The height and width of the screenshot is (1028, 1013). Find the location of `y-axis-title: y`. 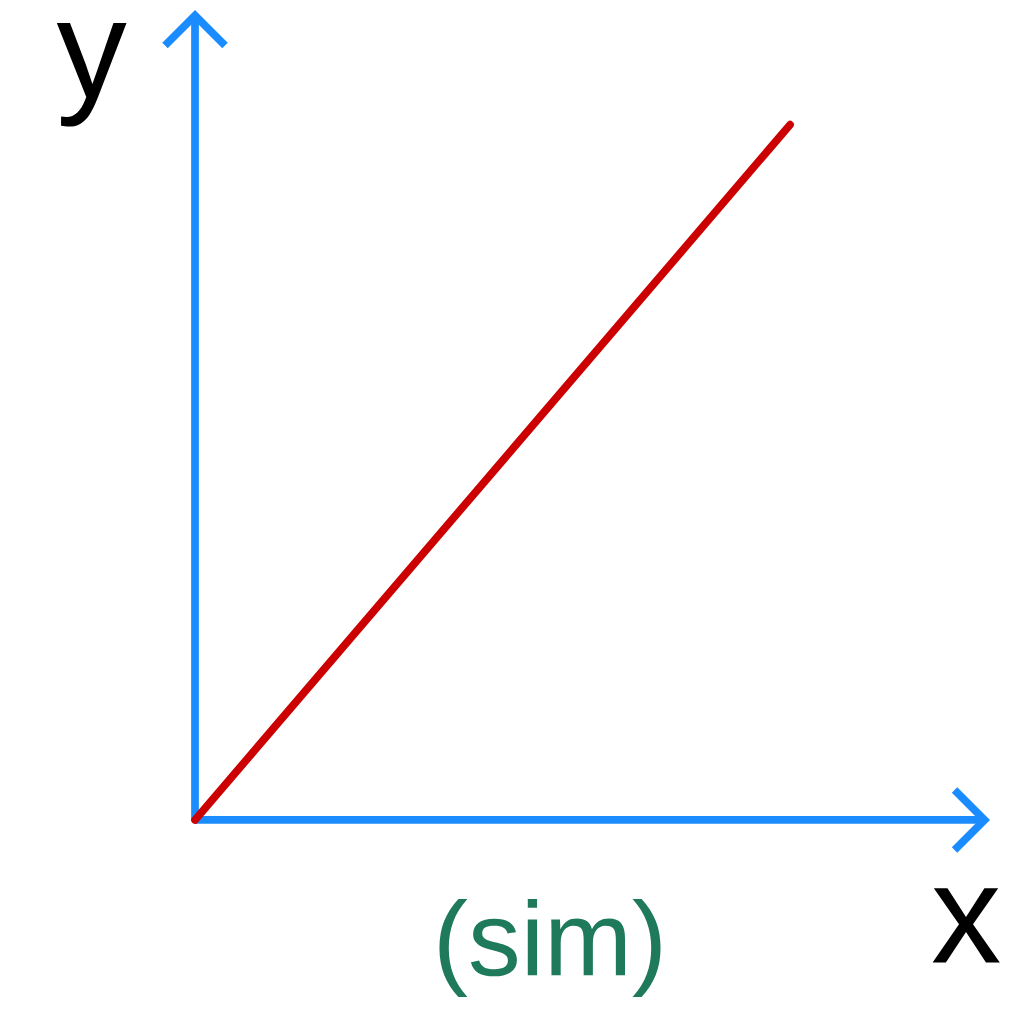

y-axis-title: y is located at coordinates (91, 75).